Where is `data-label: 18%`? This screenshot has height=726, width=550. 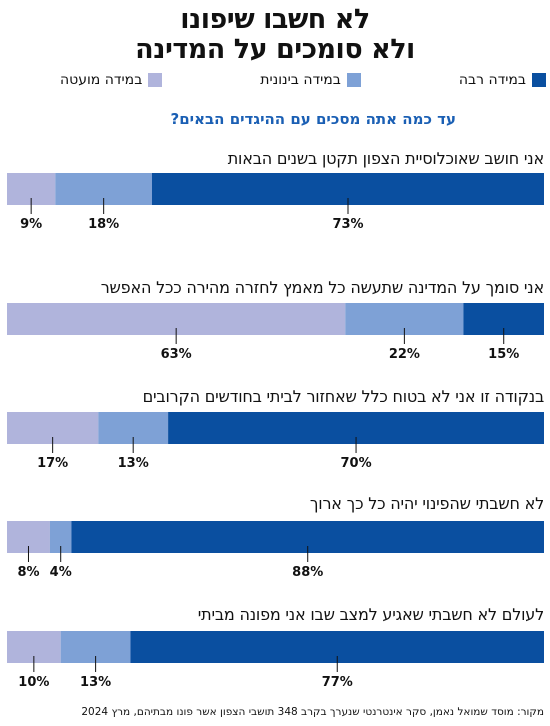 data-label: 18% is located at coordinates (103, 224).